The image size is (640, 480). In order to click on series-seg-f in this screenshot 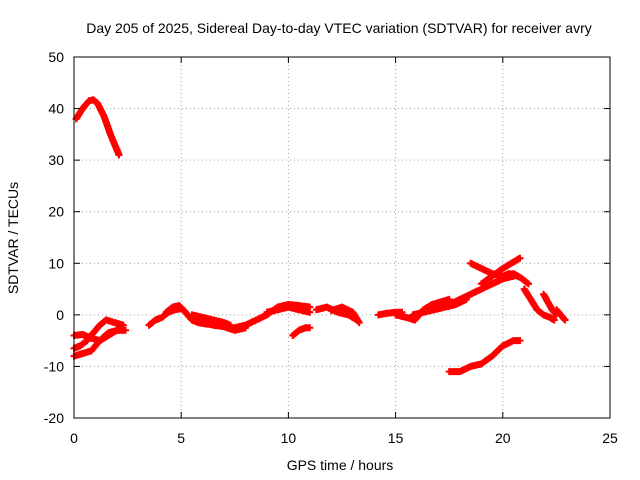, I will do `click(211, 320)`.